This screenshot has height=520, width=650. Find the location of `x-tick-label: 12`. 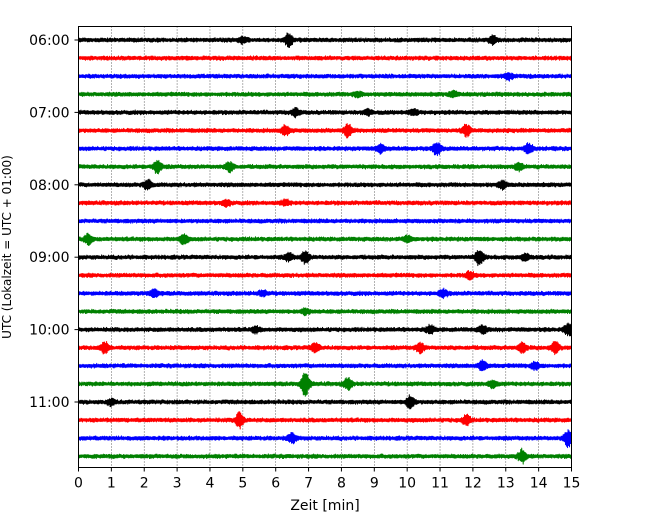

x-tick-label: 12 is located at coordinates (473, 484).